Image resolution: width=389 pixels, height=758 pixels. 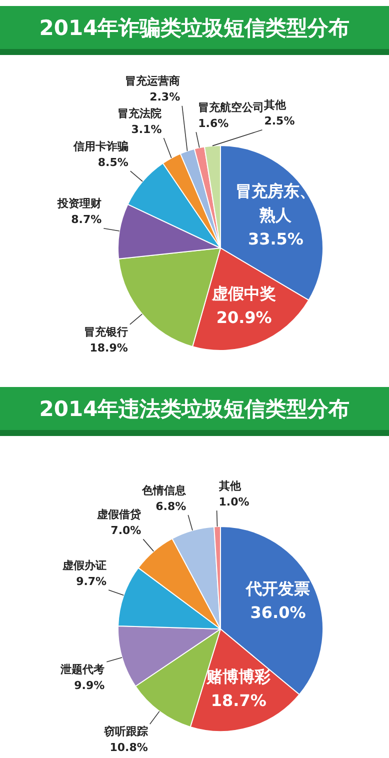 What do you see at coordinates (119, 515) in the screenshot?
I see `slice-label: 虚假借贷` at bounding box center [119, 515].